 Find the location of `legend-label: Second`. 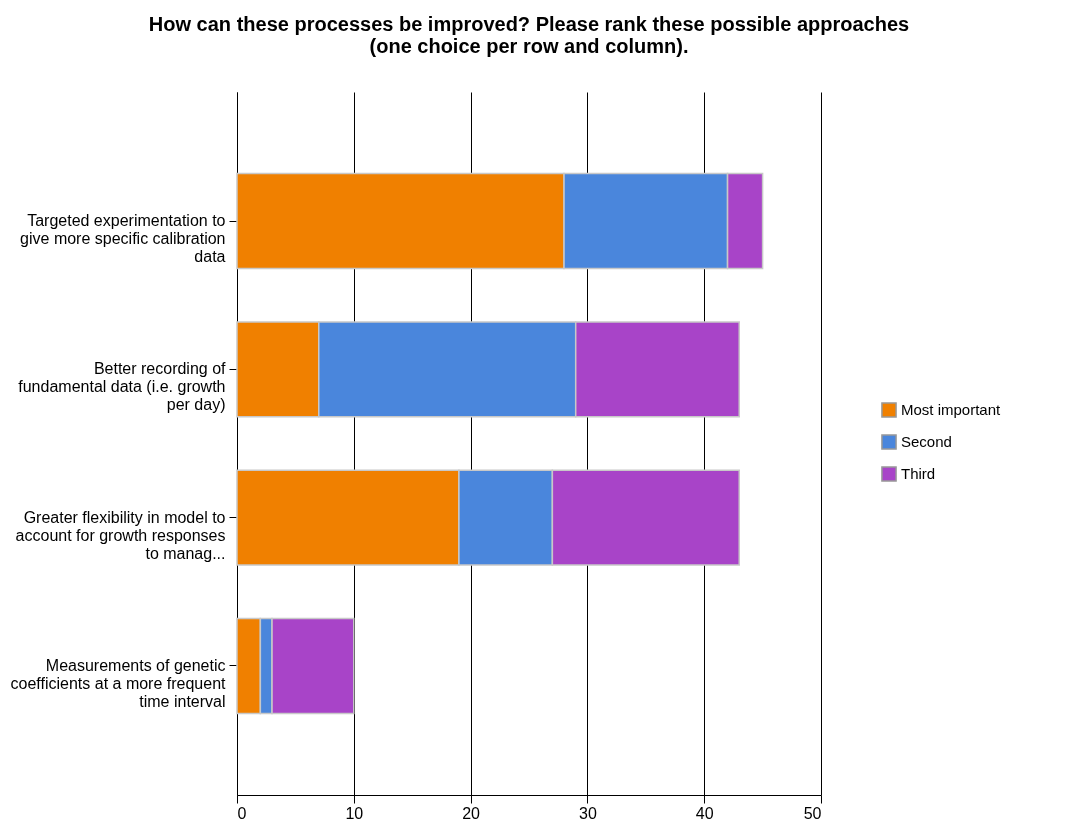

legend-label: Second is located at coordinates (926, 441).